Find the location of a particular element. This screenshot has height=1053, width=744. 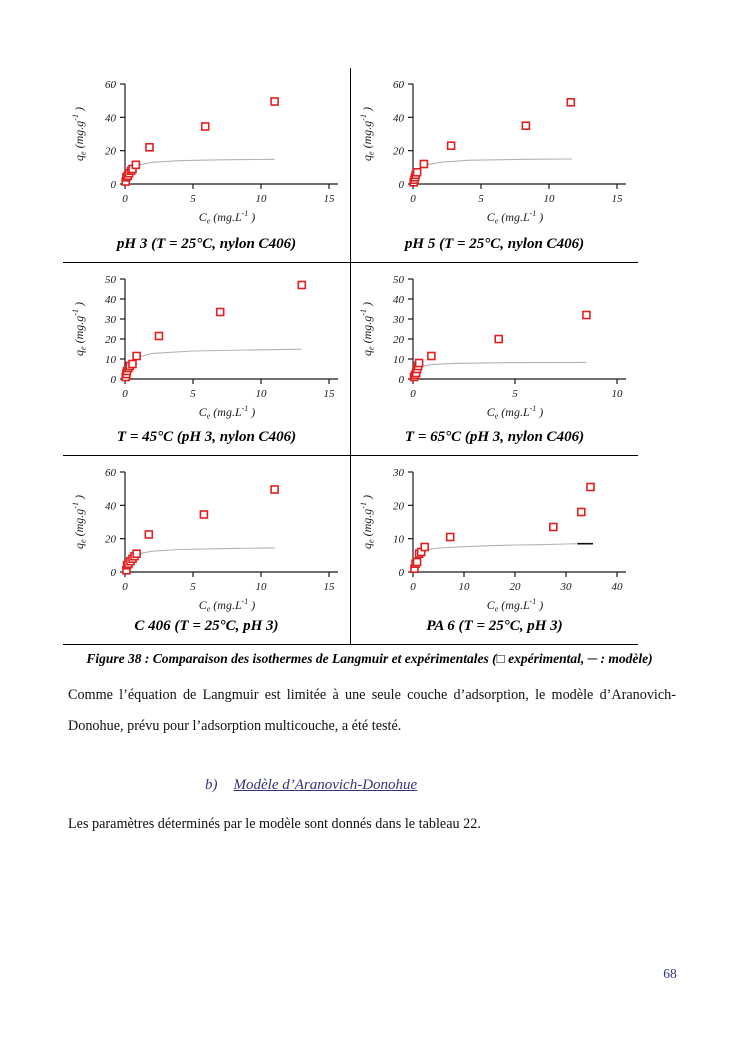

scatter-chart-pa6: 0 10 20 30 0 10 20 30 40 Ce (mg.L-1 ) qe (mg.g-1 ) is located at coordinates (492, 540).